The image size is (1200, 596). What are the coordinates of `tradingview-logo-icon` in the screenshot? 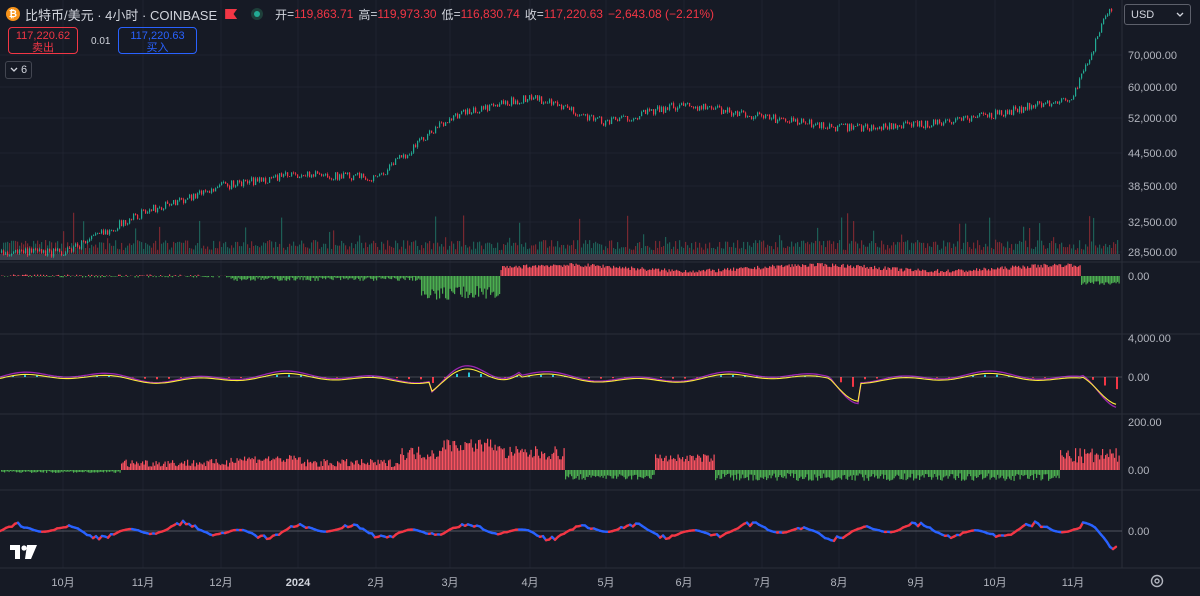 It's located at (24, 552).